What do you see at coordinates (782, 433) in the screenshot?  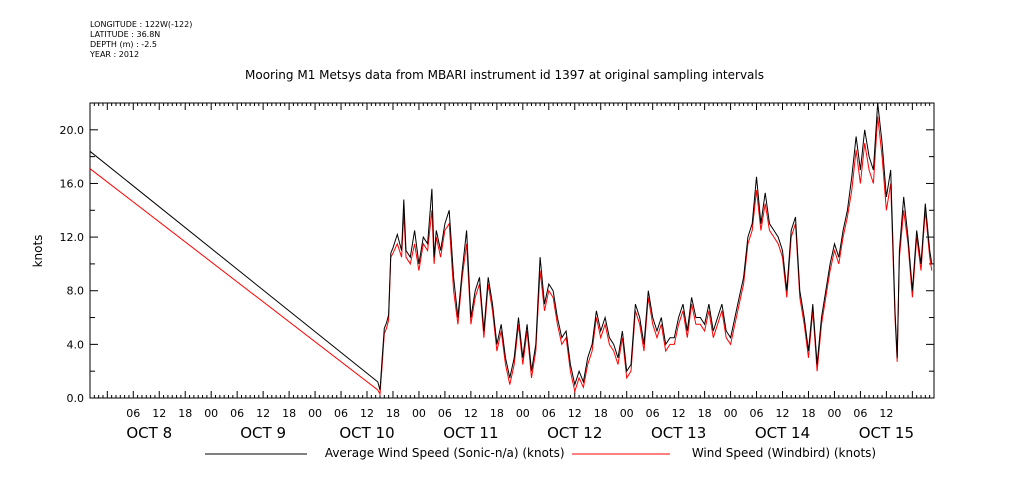 I see `x-day-label: OCT 14` at bounding box center [782, 433].